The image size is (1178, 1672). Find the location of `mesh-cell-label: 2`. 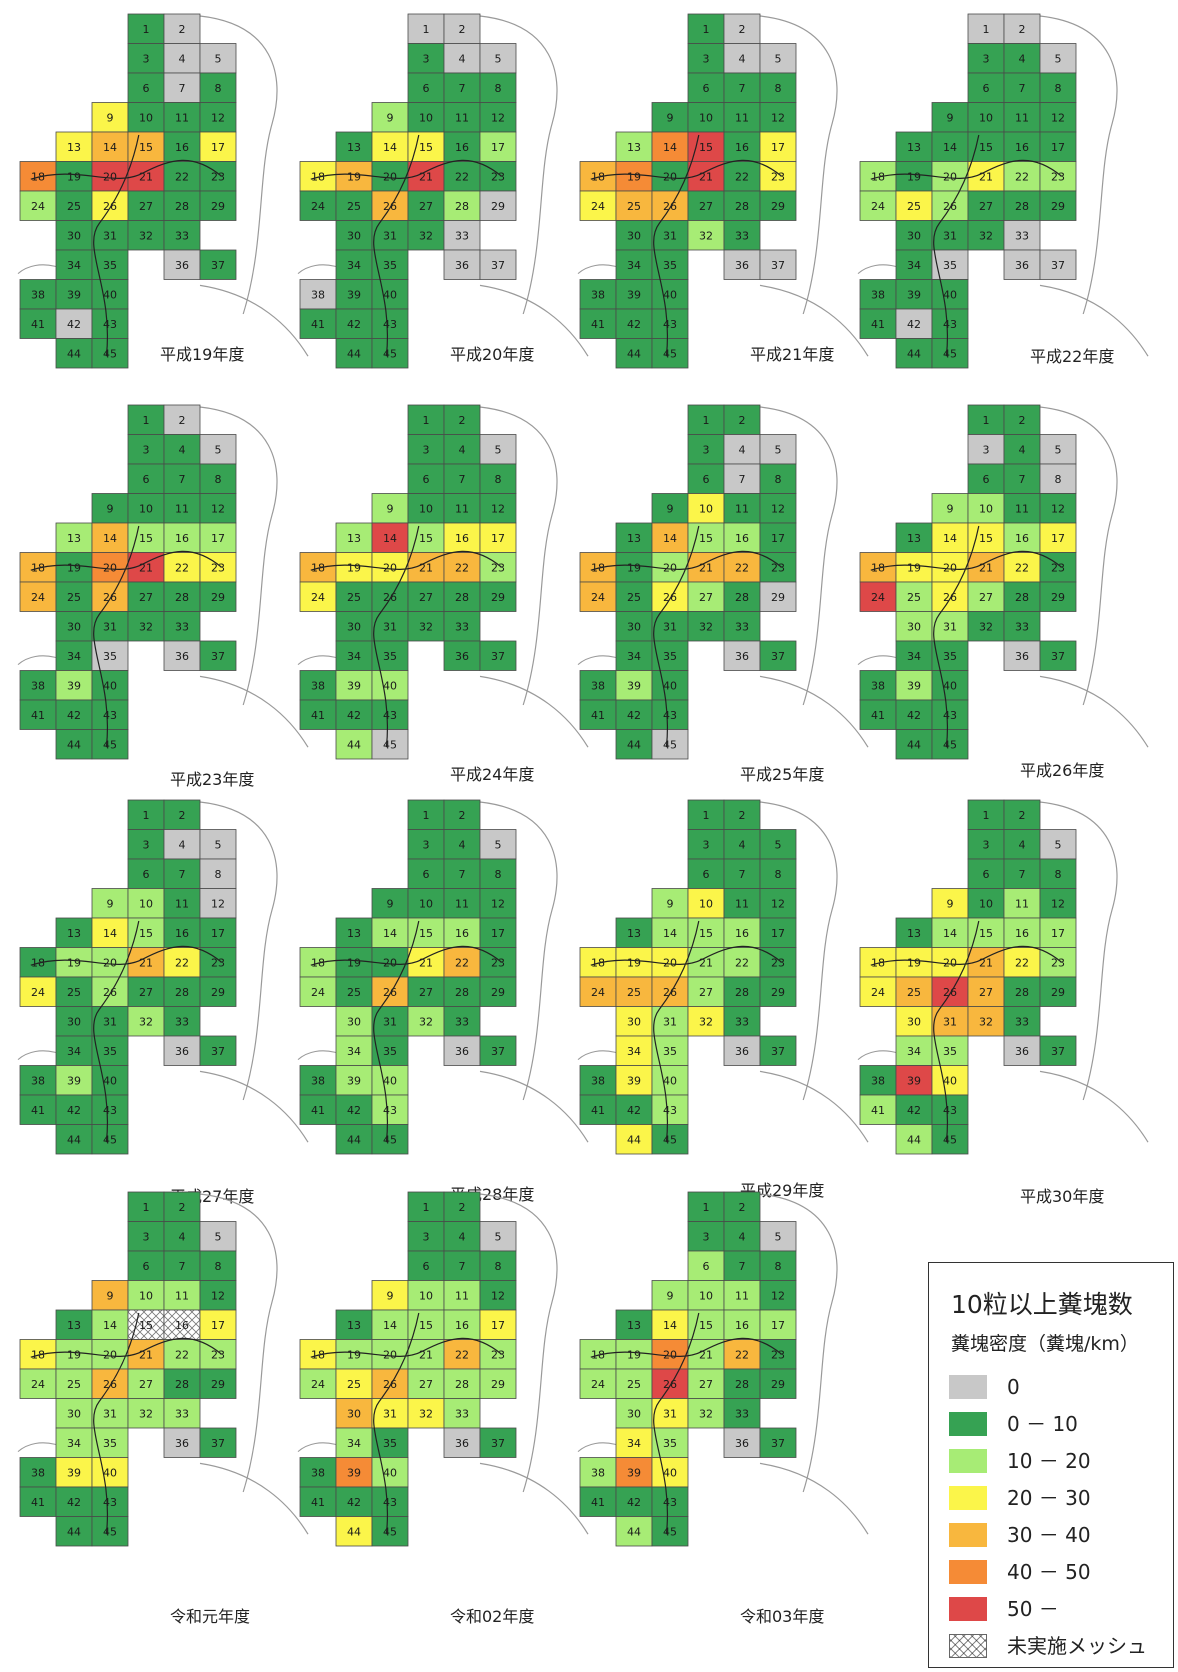

mesh-cell-label: 2 is located at coordinates (462, 1207).